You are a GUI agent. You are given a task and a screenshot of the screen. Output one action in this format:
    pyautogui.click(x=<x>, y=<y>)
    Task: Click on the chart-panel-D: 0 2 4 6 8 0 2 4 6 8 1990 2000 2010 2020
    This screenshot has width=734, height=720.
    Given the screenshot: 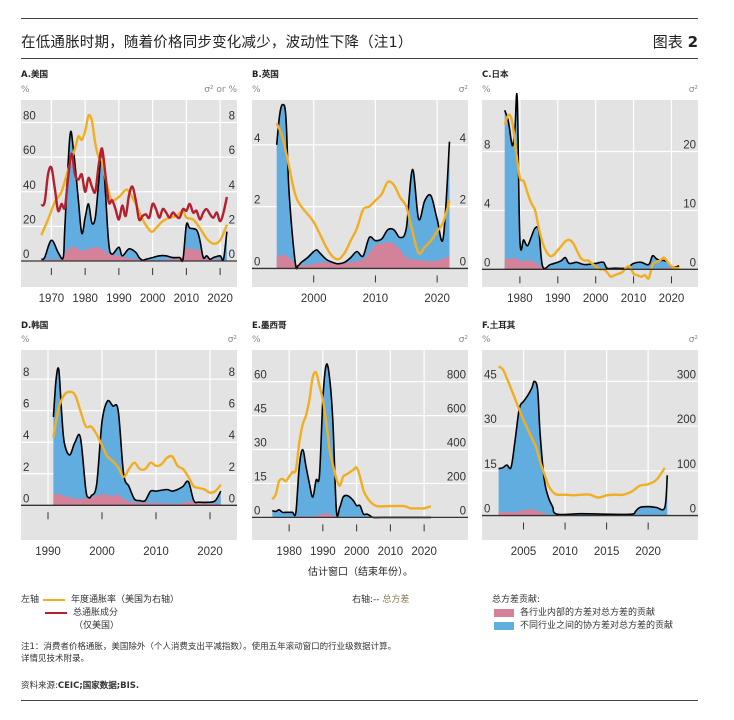 What is the action you would take?
    pyautogui.click(x=129, y=454)
    